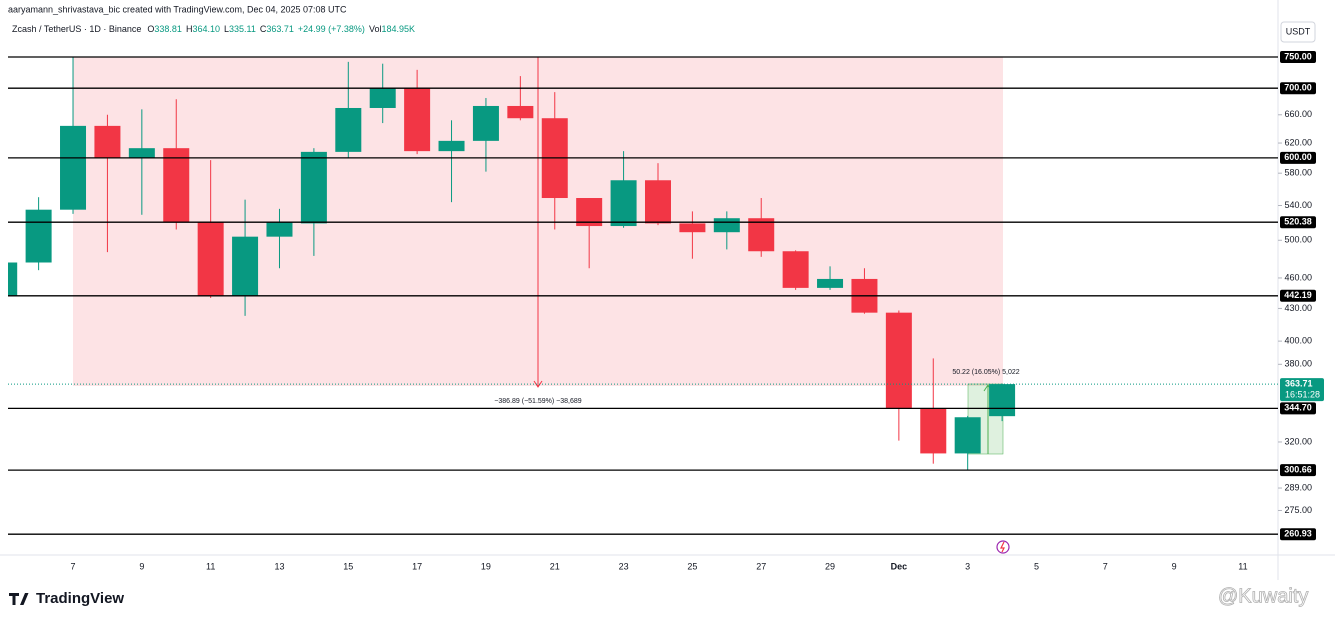 Image resolution: width=1335 pixels, height=621 pixels. Describe the element at coordinates (1298, 205) in the screenshot. I see `y-tick-label: 540.00` at that location.